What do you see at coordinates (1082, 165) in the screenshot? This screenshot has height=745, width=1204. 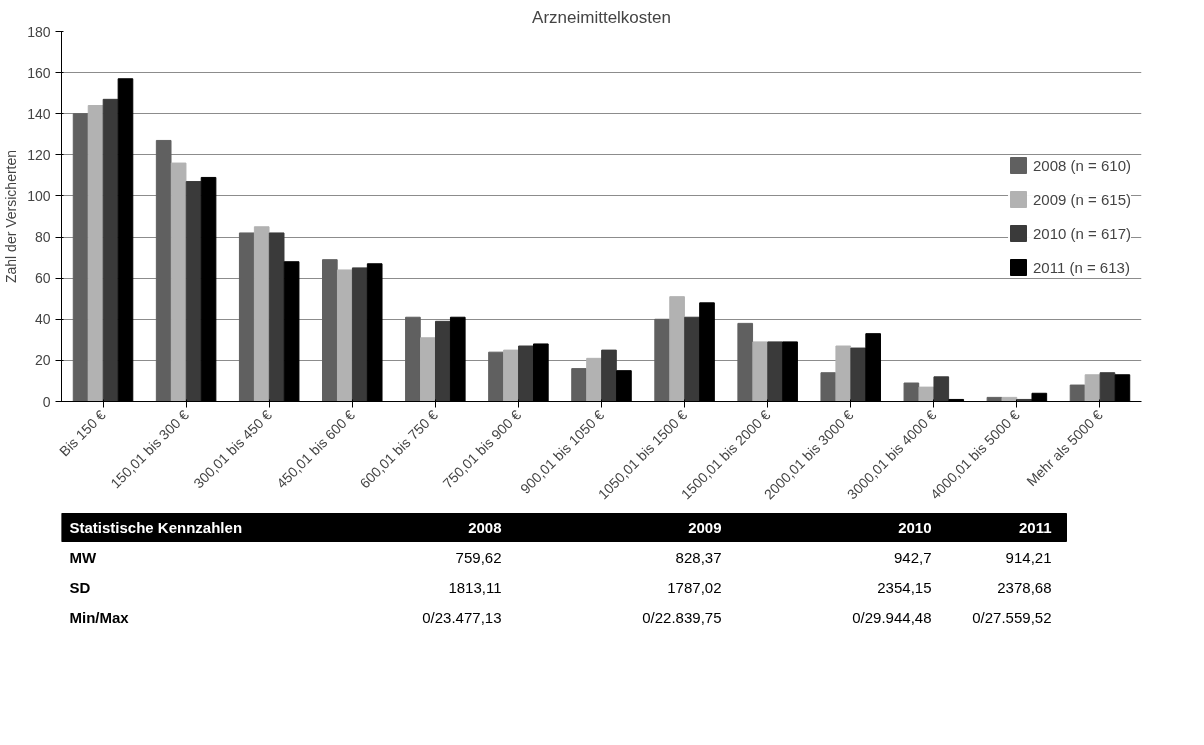 I see `legend-label: 2008 (n = 610)` at bounding box center [1082, 165].